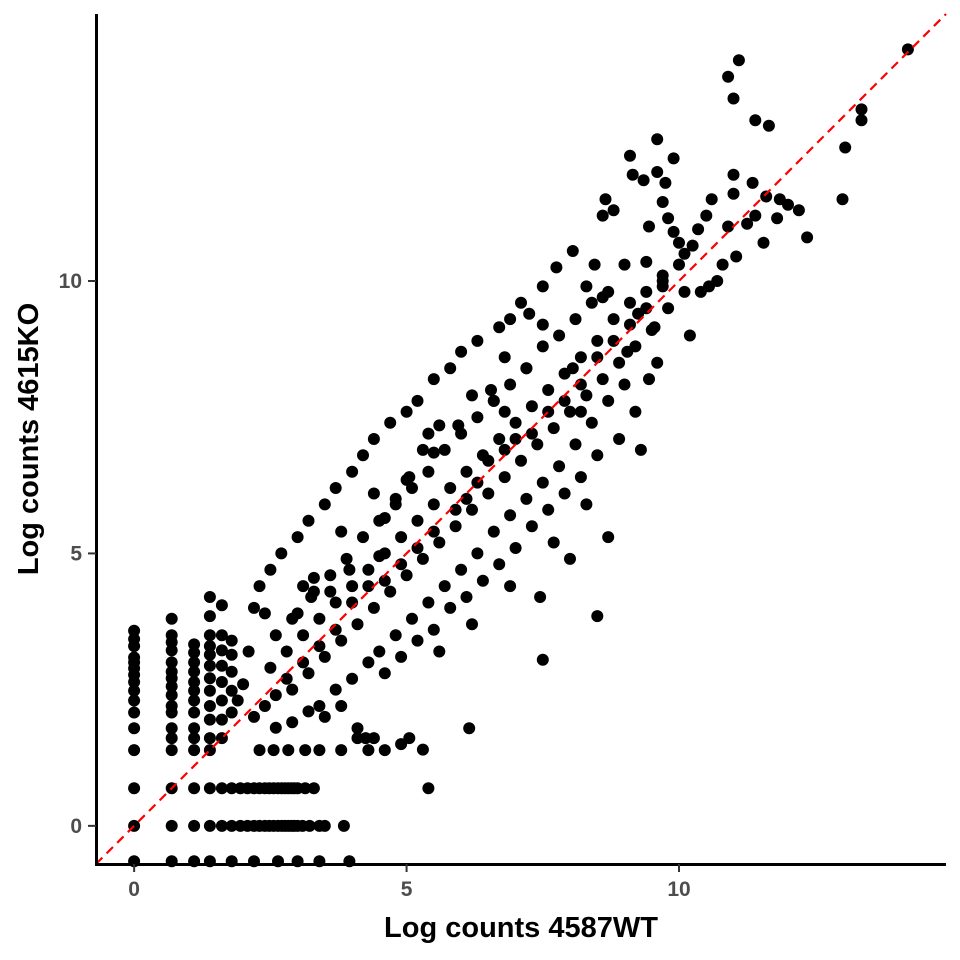  I want to click on y-tick-label: 10, so click(70, 281).